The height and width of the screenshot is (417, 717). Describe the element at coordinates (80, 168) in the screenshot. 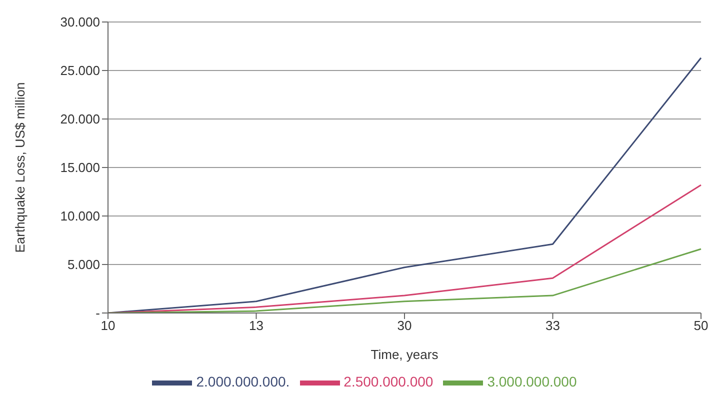

I see `y-tick-label: 15.000` at that location.